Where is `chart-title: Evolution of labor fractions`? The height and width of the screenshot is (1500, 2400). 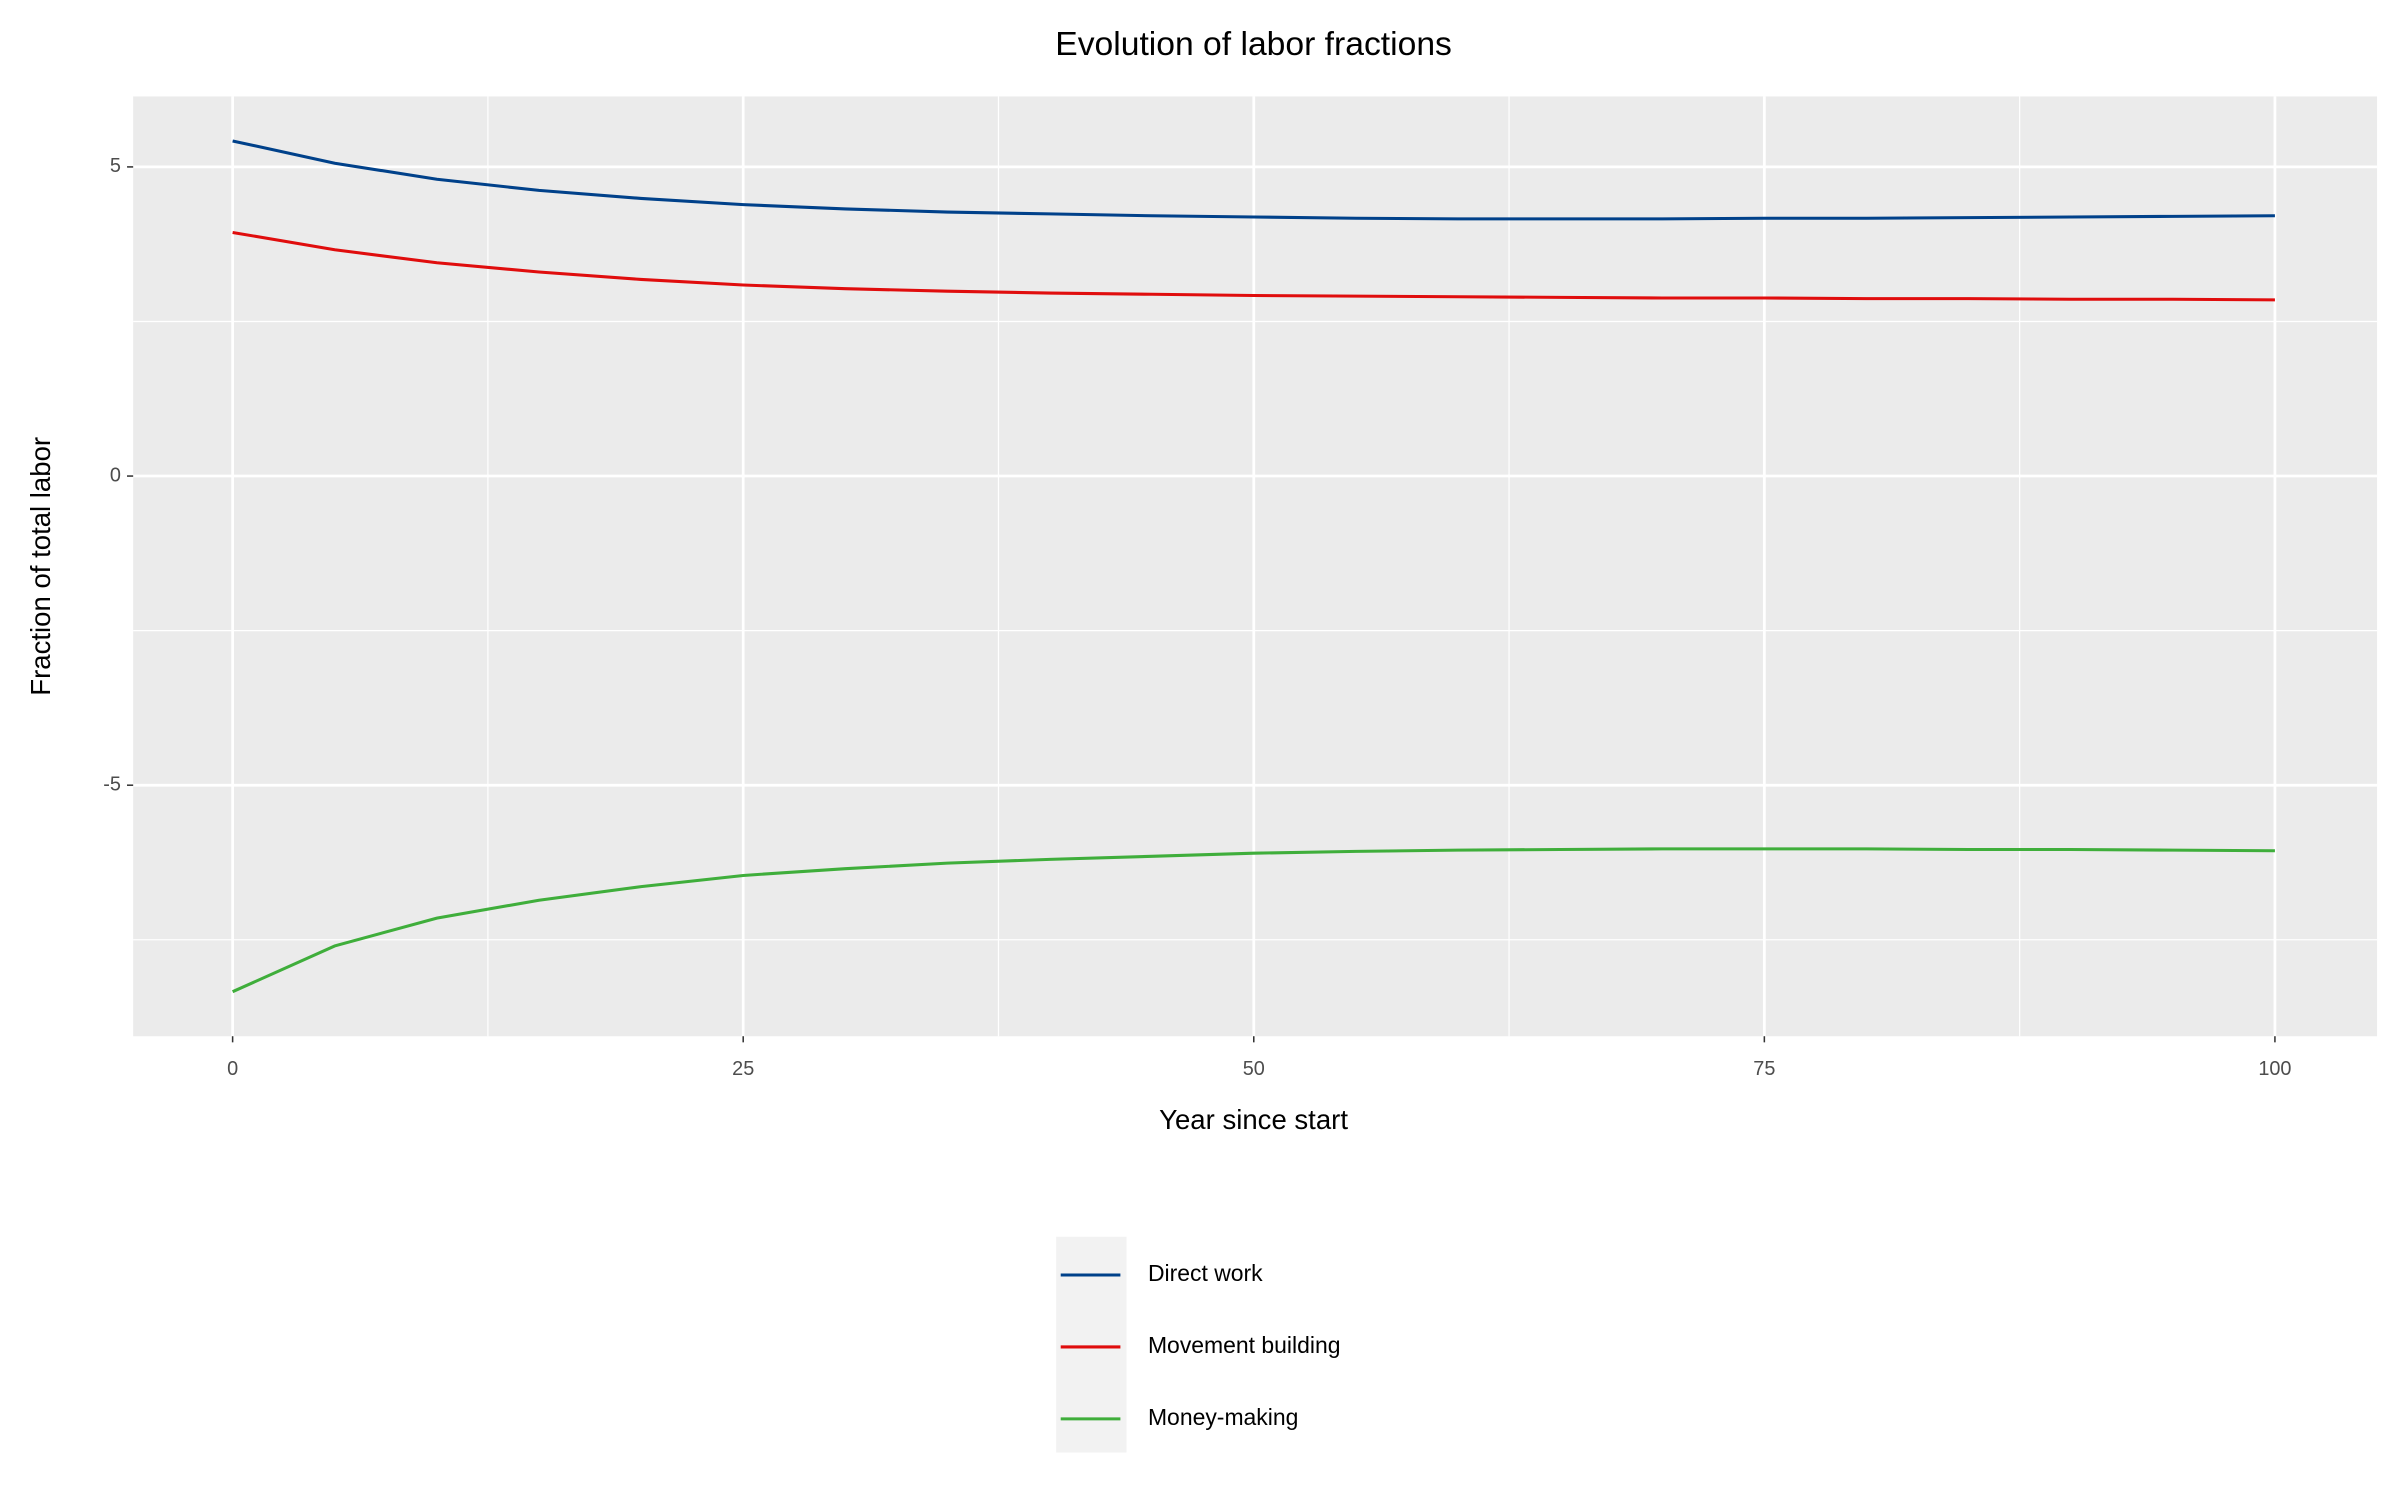 chart-title: Evolution of labor fractions is located at coordinates (1253, 44).